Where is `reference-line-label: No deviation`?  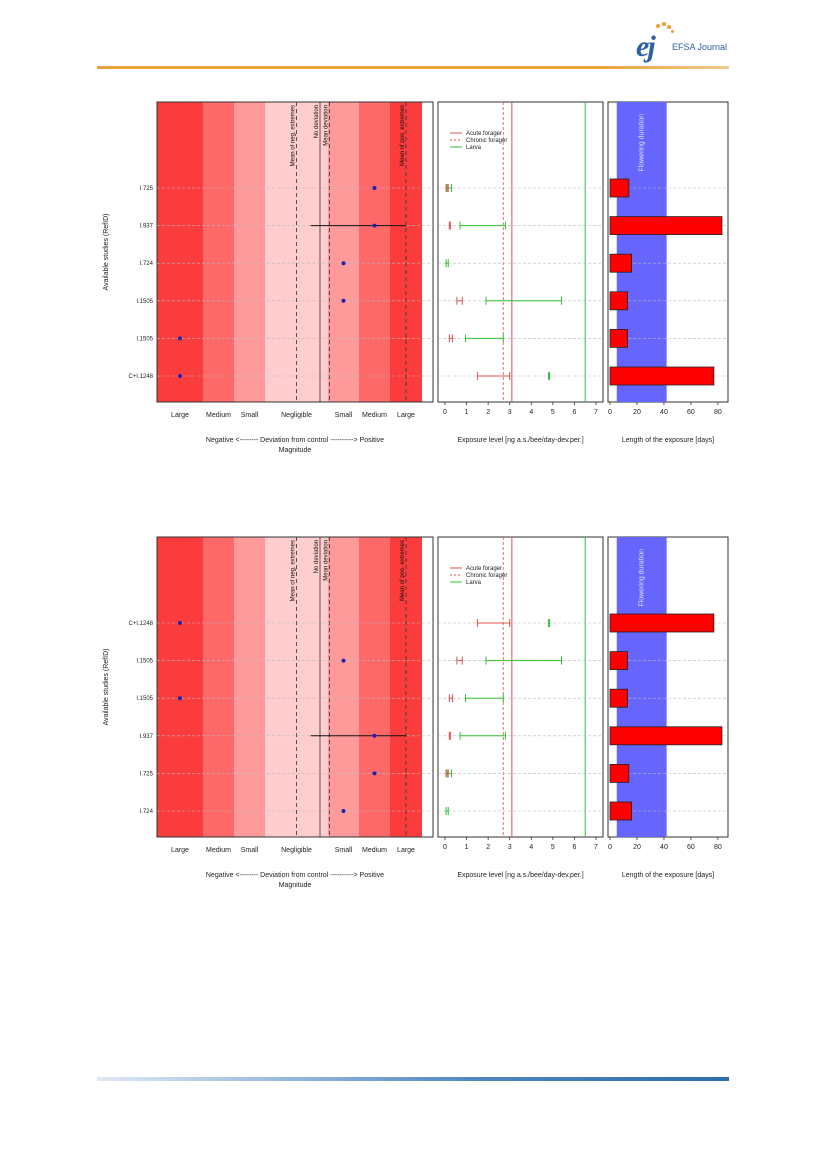 reference-line-label: No deviation is located at coordinates (317, 121).